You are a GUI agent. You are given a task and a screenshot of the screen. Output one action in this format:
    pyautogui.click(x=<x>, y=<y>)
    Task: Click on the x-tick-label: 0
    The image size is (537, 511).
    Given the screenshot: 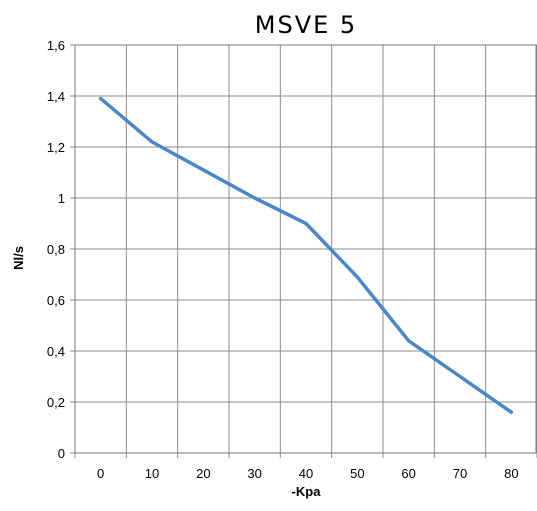 What is the action you would take?
    pyautogui.click(x=100, y=473)
    